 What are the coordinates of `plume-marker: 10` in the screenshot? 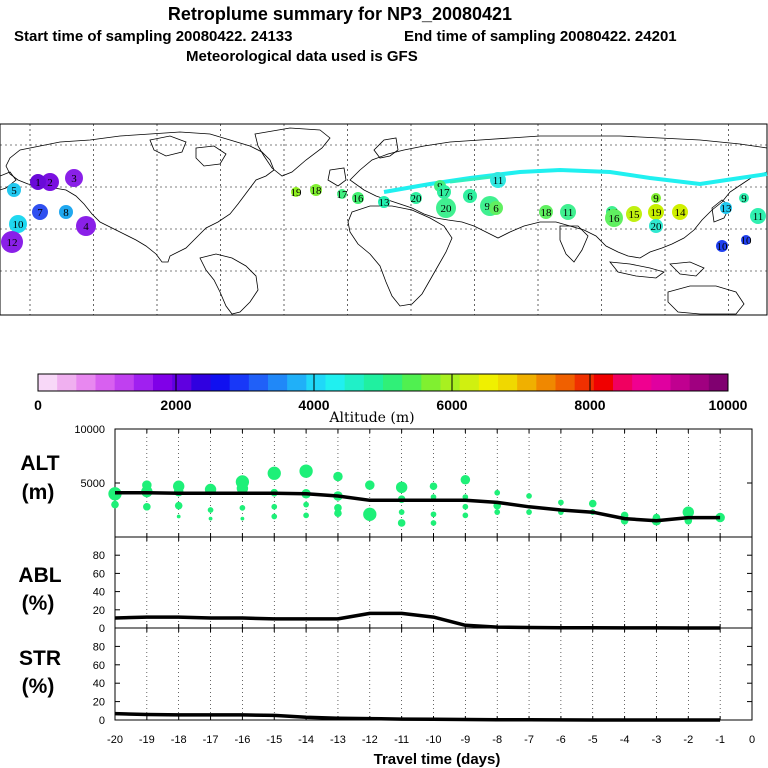 It's located at (747, 241).